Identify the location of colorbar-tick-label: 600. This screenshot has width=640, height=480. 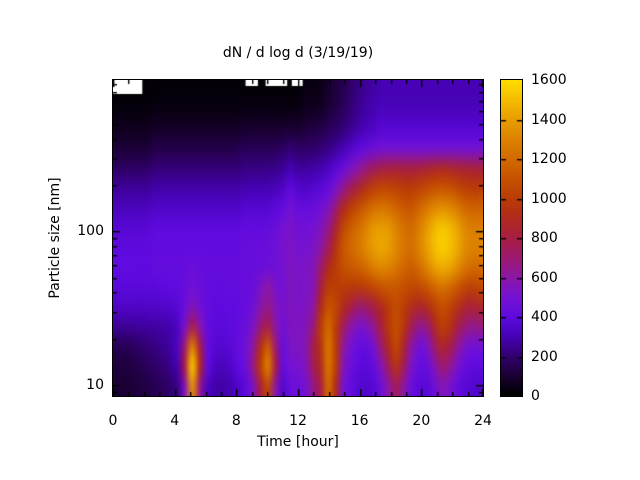
(544, 278).